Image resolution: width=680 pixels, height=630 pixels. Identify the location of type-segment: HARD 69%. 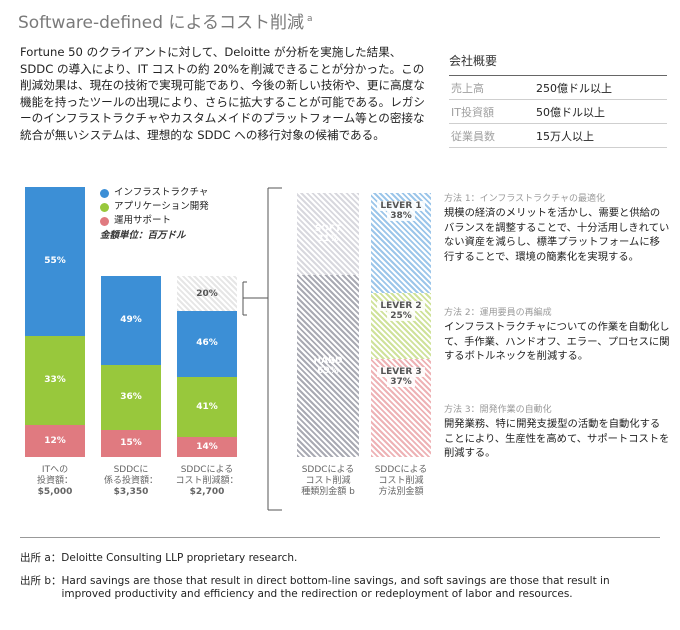
(328, 365).